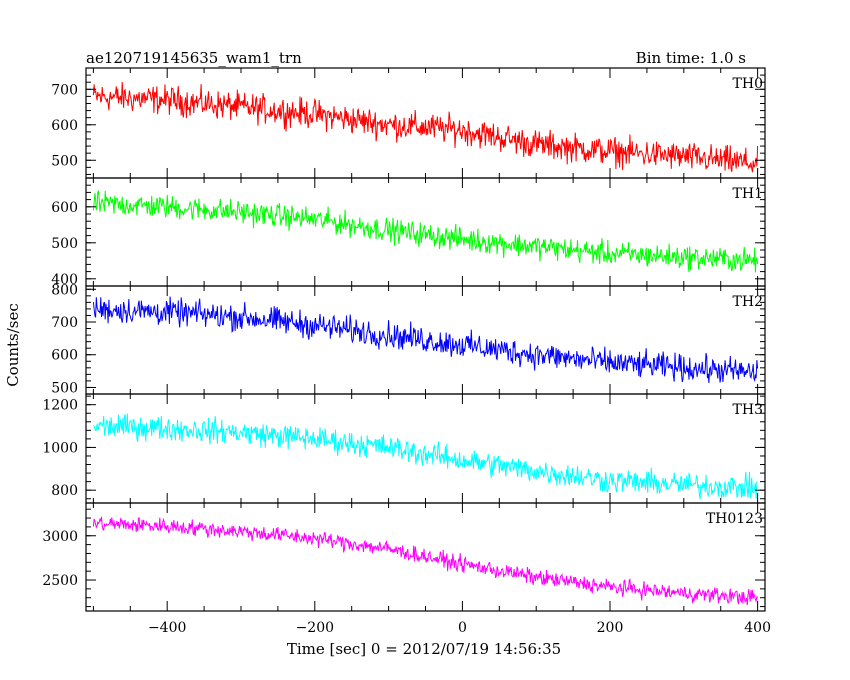 The width and height of the screenshot is (850, 680). What do you see at coordinates (194, 58) in the screenshot?
I see `chart-title: ae120719145635_wam1_trn` at bounding box center [194, 58].